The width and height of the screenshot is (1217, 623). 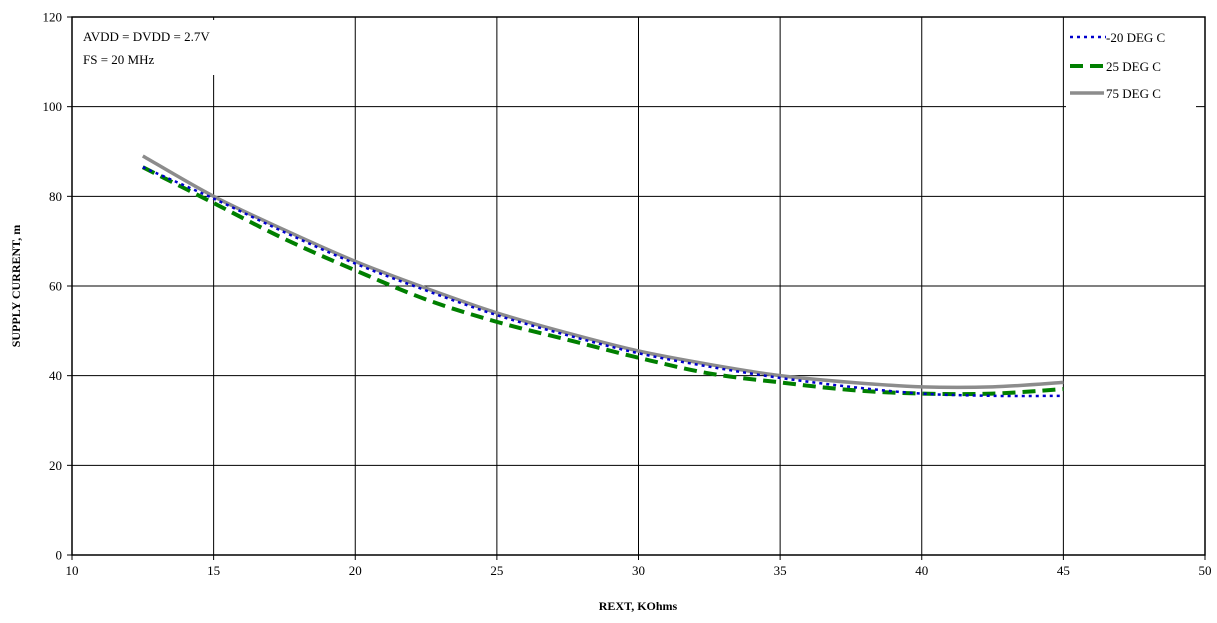 I want to click on y-tick-label: 120, so click(x=53, y=17).